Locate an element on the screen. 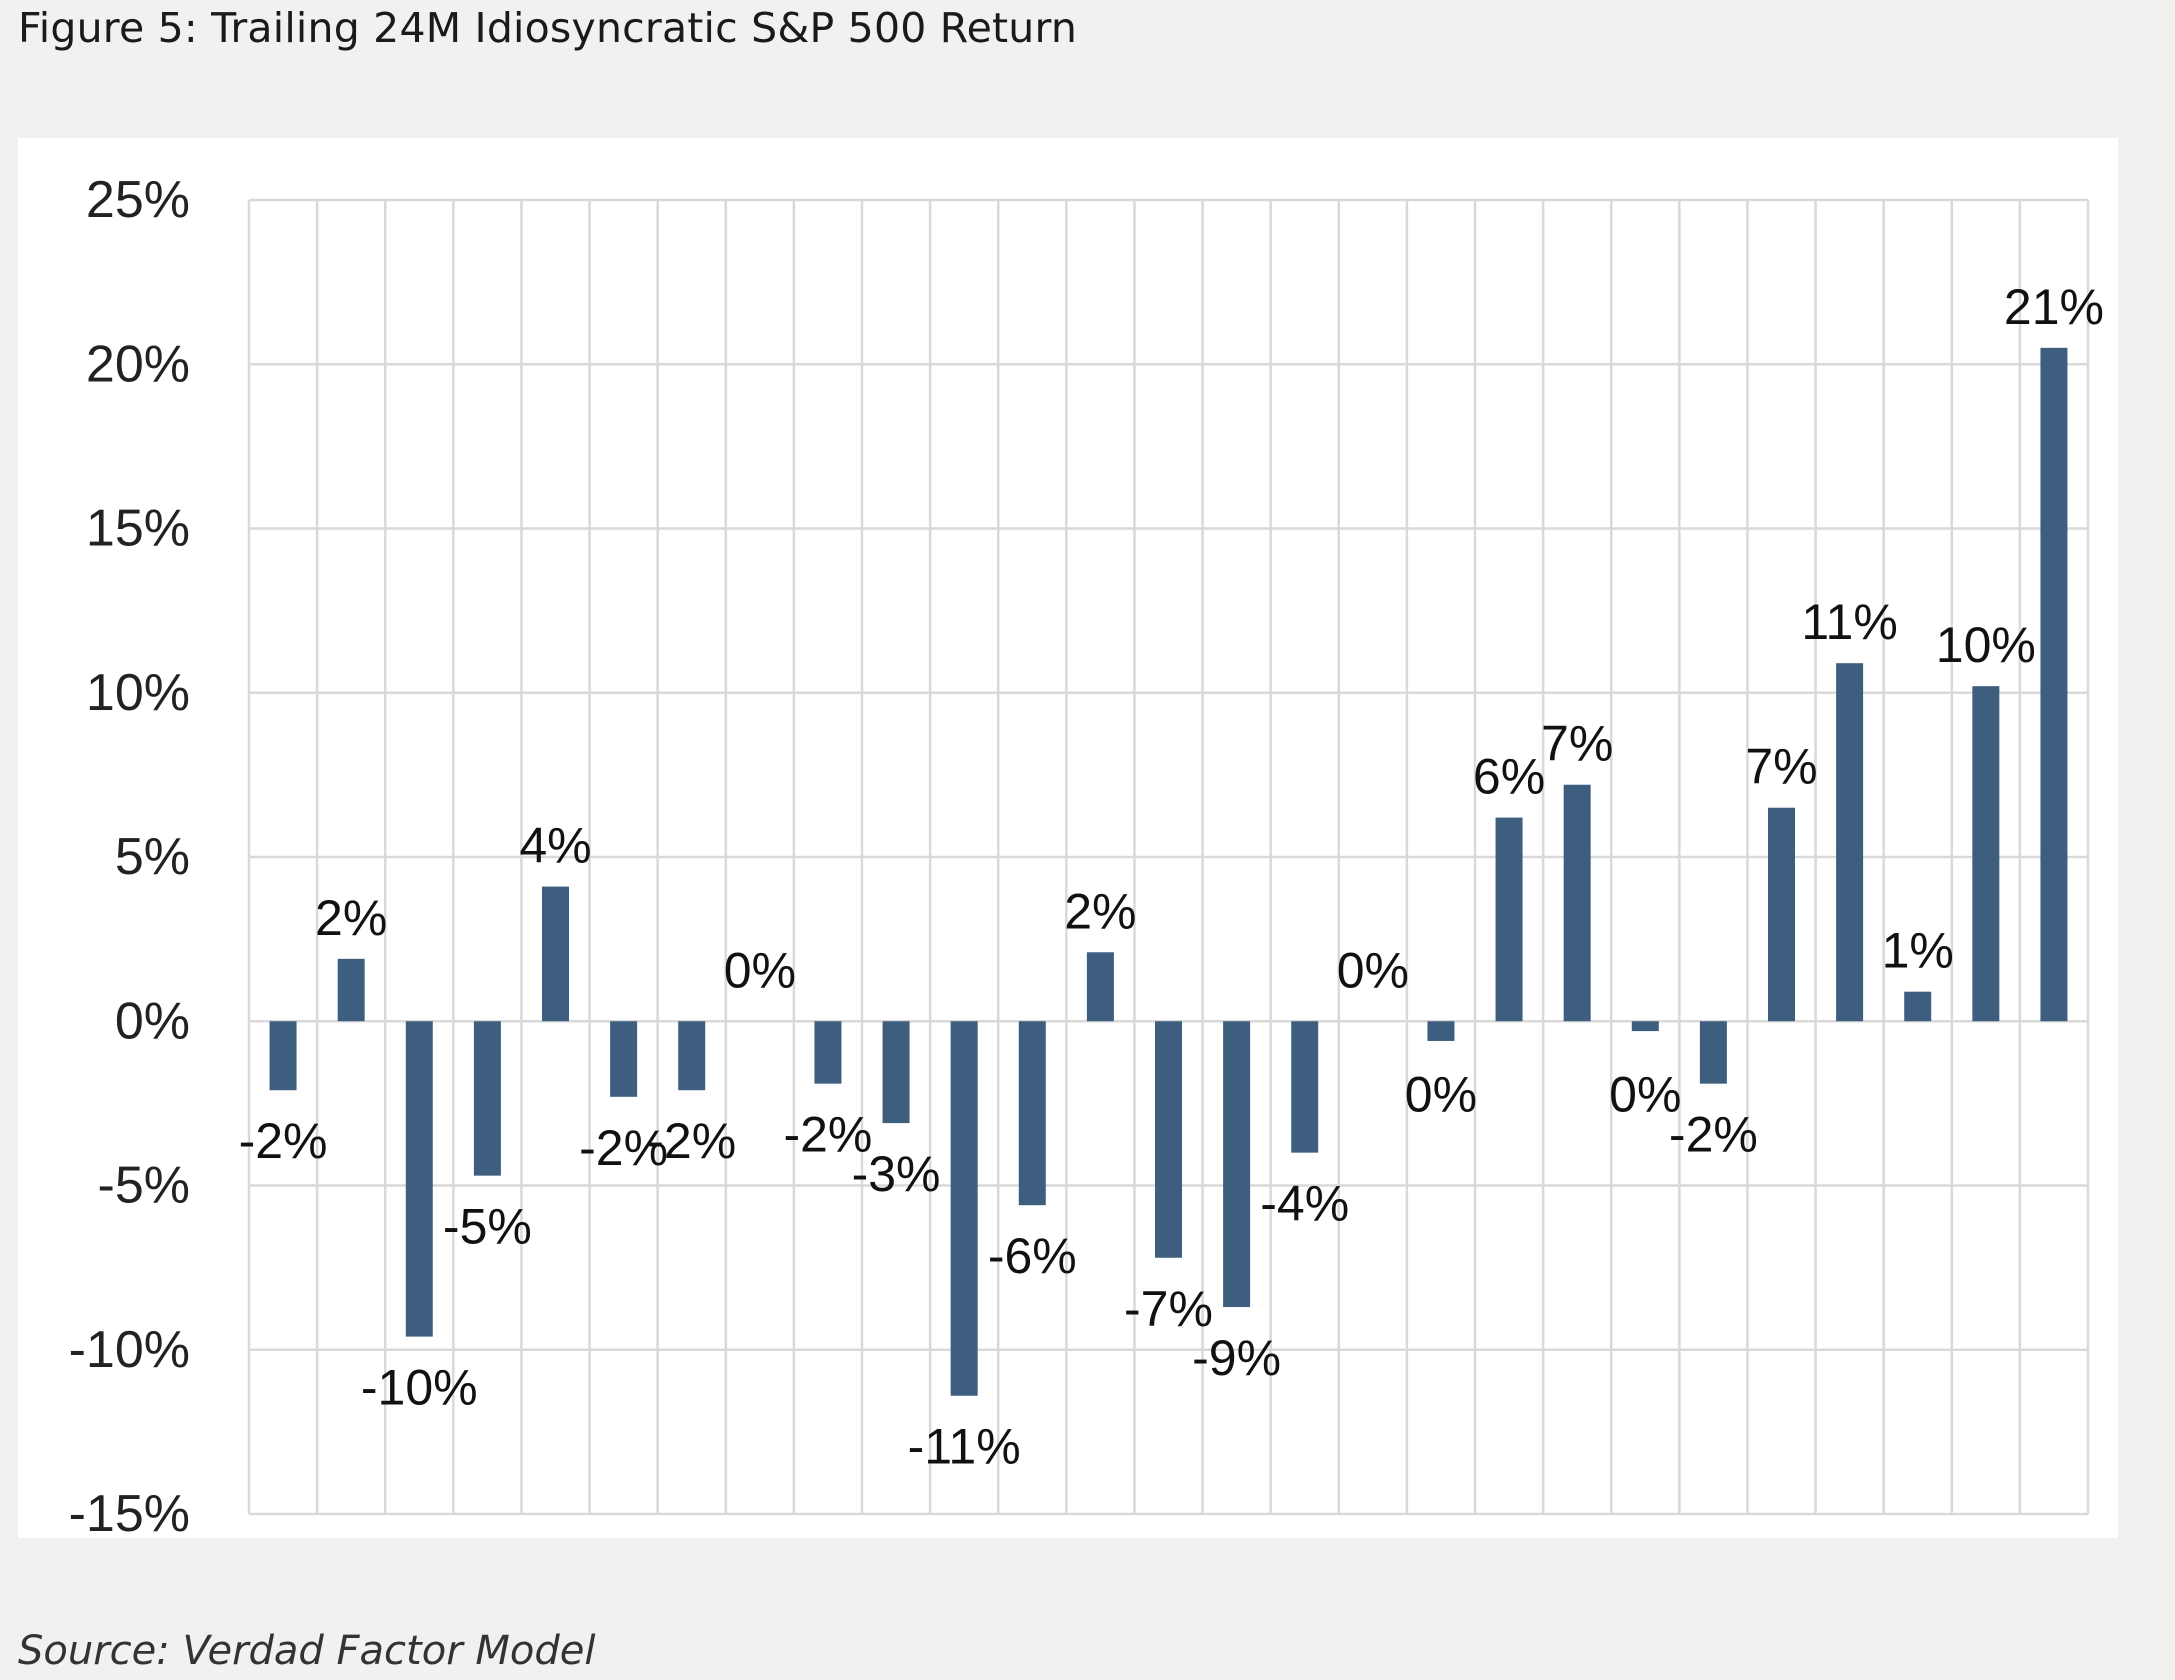  data-label: -3% is located at coordinates (896, 1174).